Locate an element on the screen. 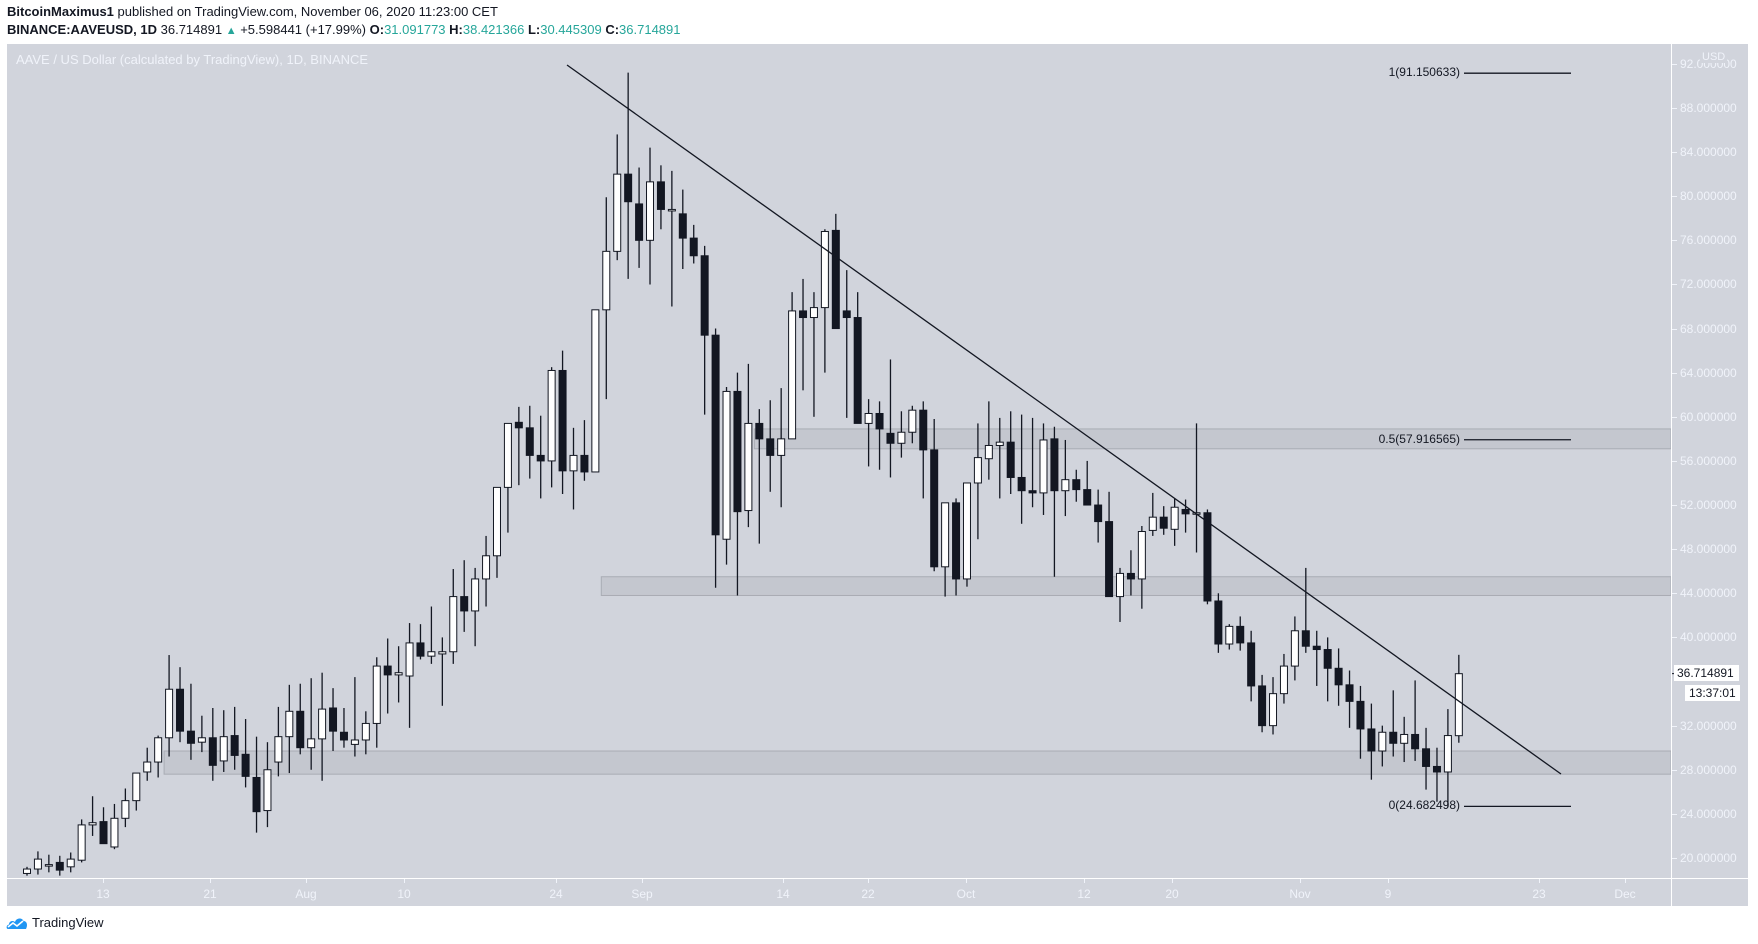 The image size is (1758, 944). fib-level-label: 0.5(57.916565) is located at coordinates (1419, 438).